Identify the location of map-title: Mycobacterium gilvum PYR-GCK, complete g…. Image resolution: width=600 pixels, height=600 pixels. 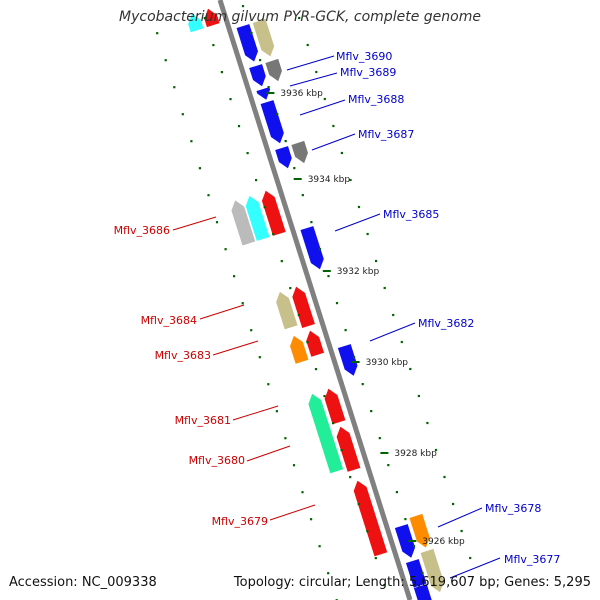
(300, 17).